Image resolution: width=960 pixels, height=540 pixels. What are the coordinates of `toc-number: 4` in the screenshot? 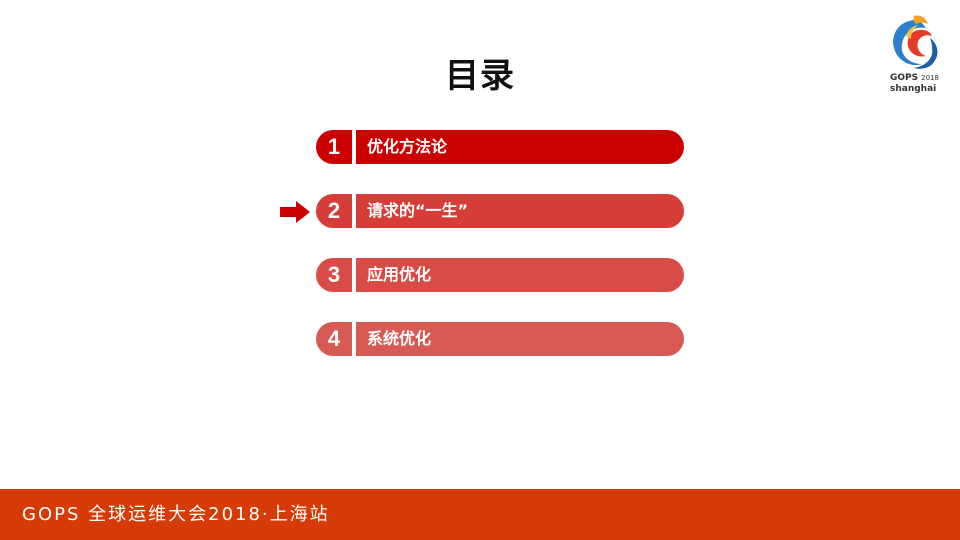 It's located at (334, 339).